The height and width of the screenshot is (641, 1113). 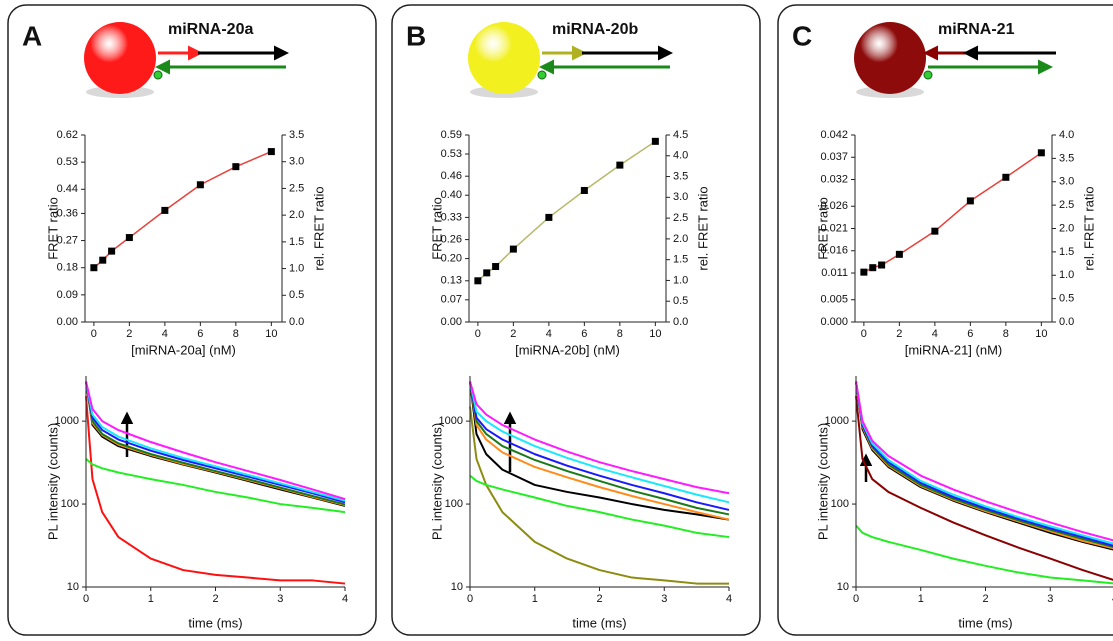 What do you see at coordinates (451, 322) in the screenshot?
I see `y-tick-label: 0.00` at bounding box center [451, 322].